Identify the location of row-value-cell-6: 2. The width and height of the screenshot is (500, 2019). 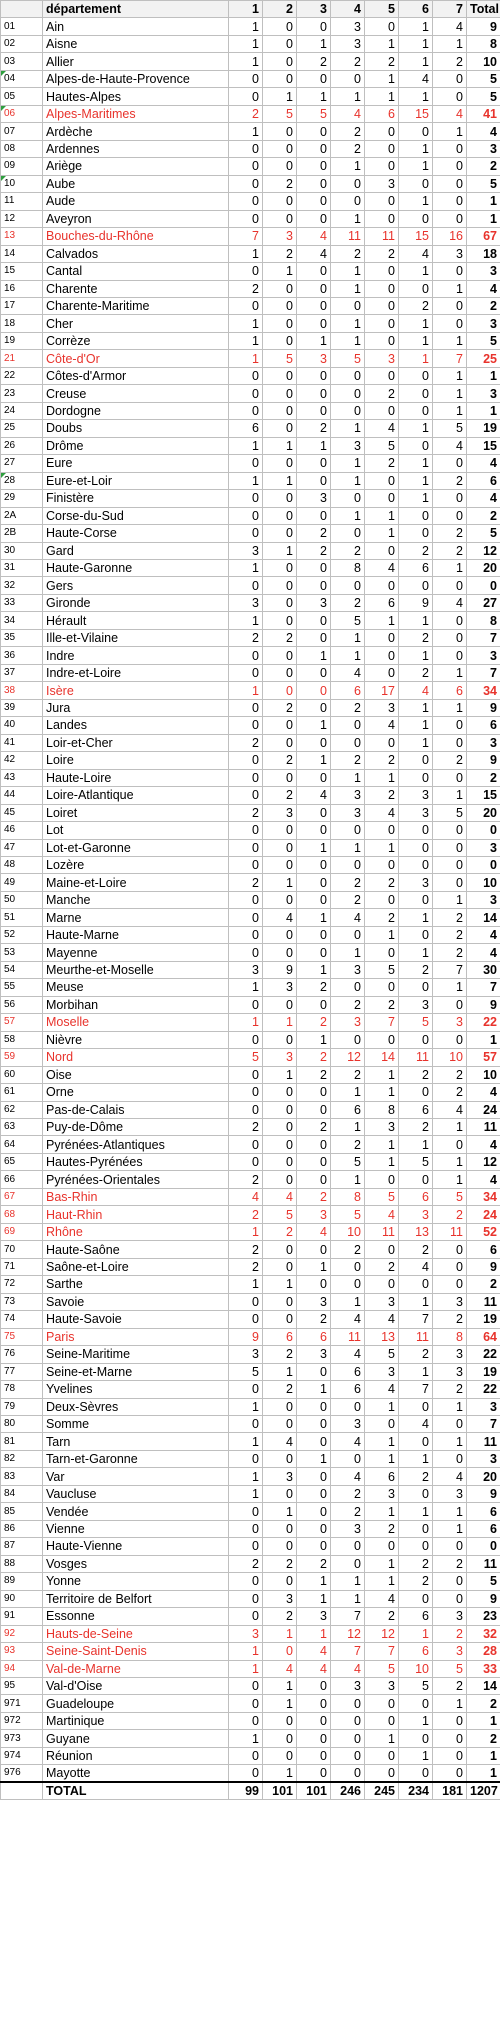
(415, 1581).